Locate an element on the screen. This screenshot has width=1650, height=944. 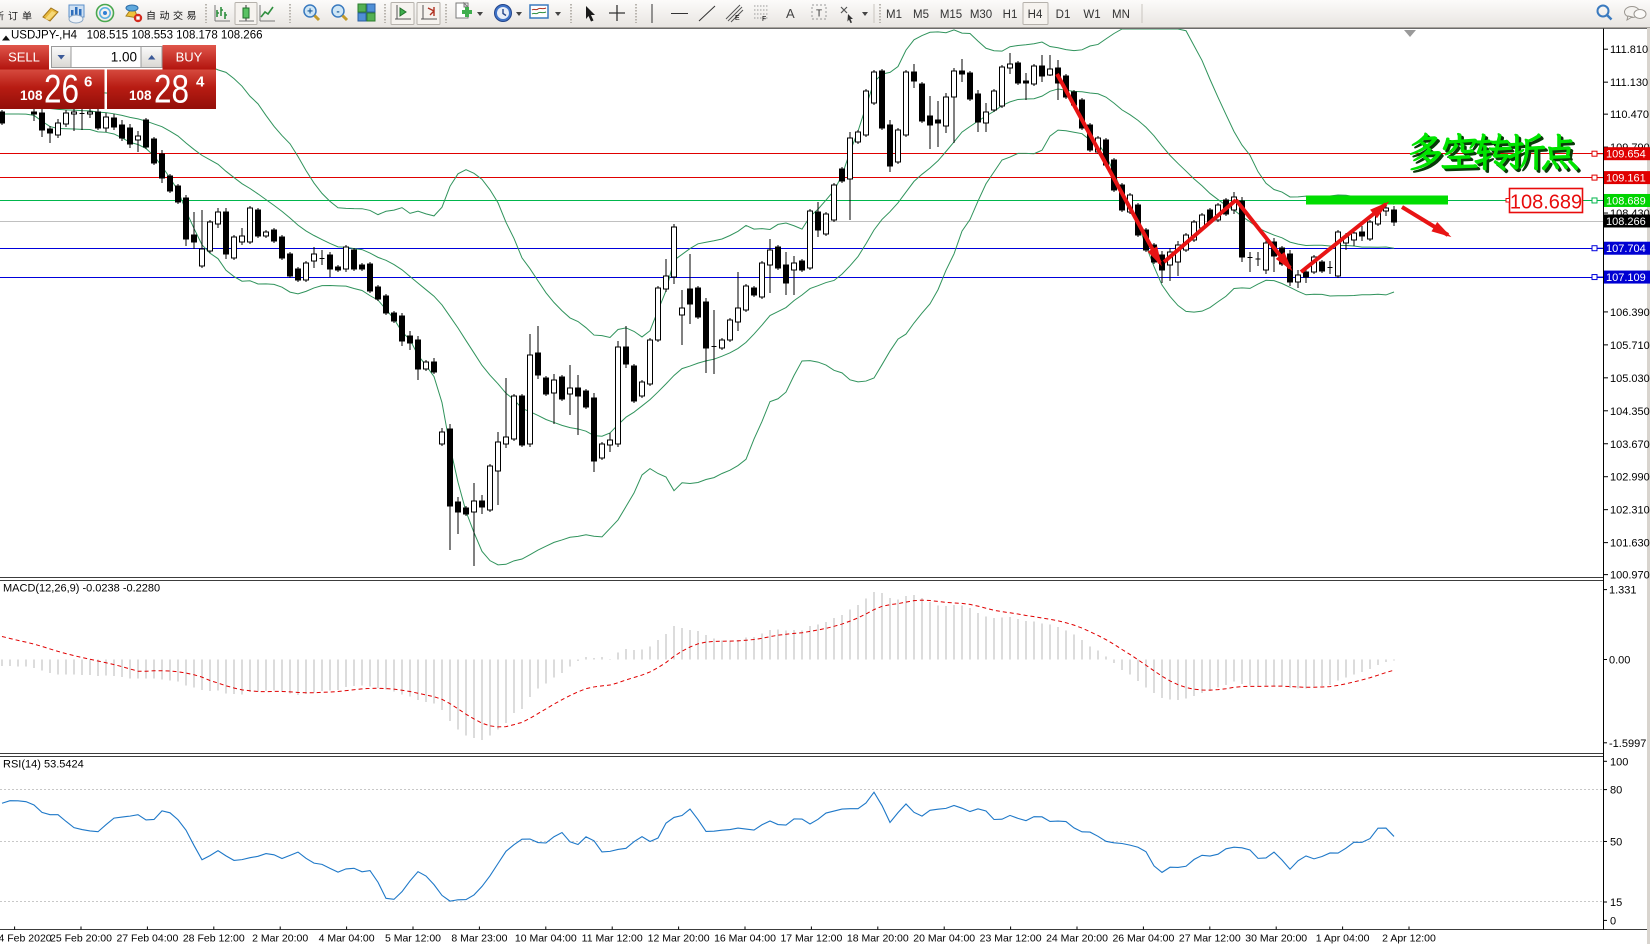
svg-text: 11 Mar 12:00 is located at coordinates (612, 938).